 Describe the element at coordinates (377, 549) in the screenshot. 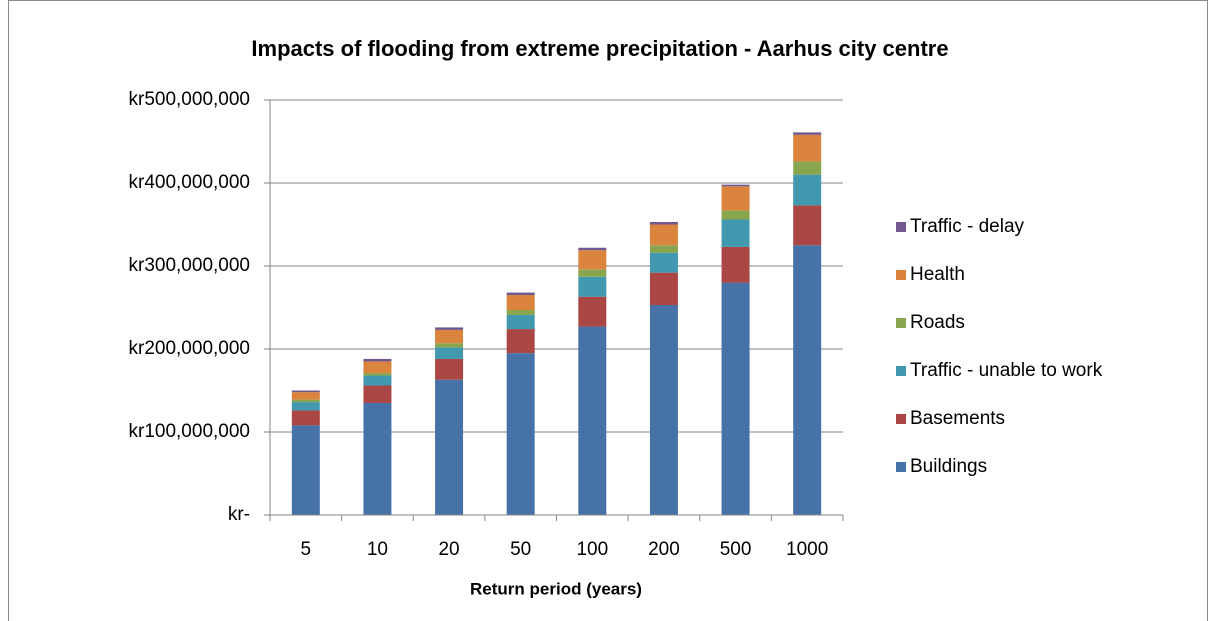

I see `x-tick-label: 10` at that location.